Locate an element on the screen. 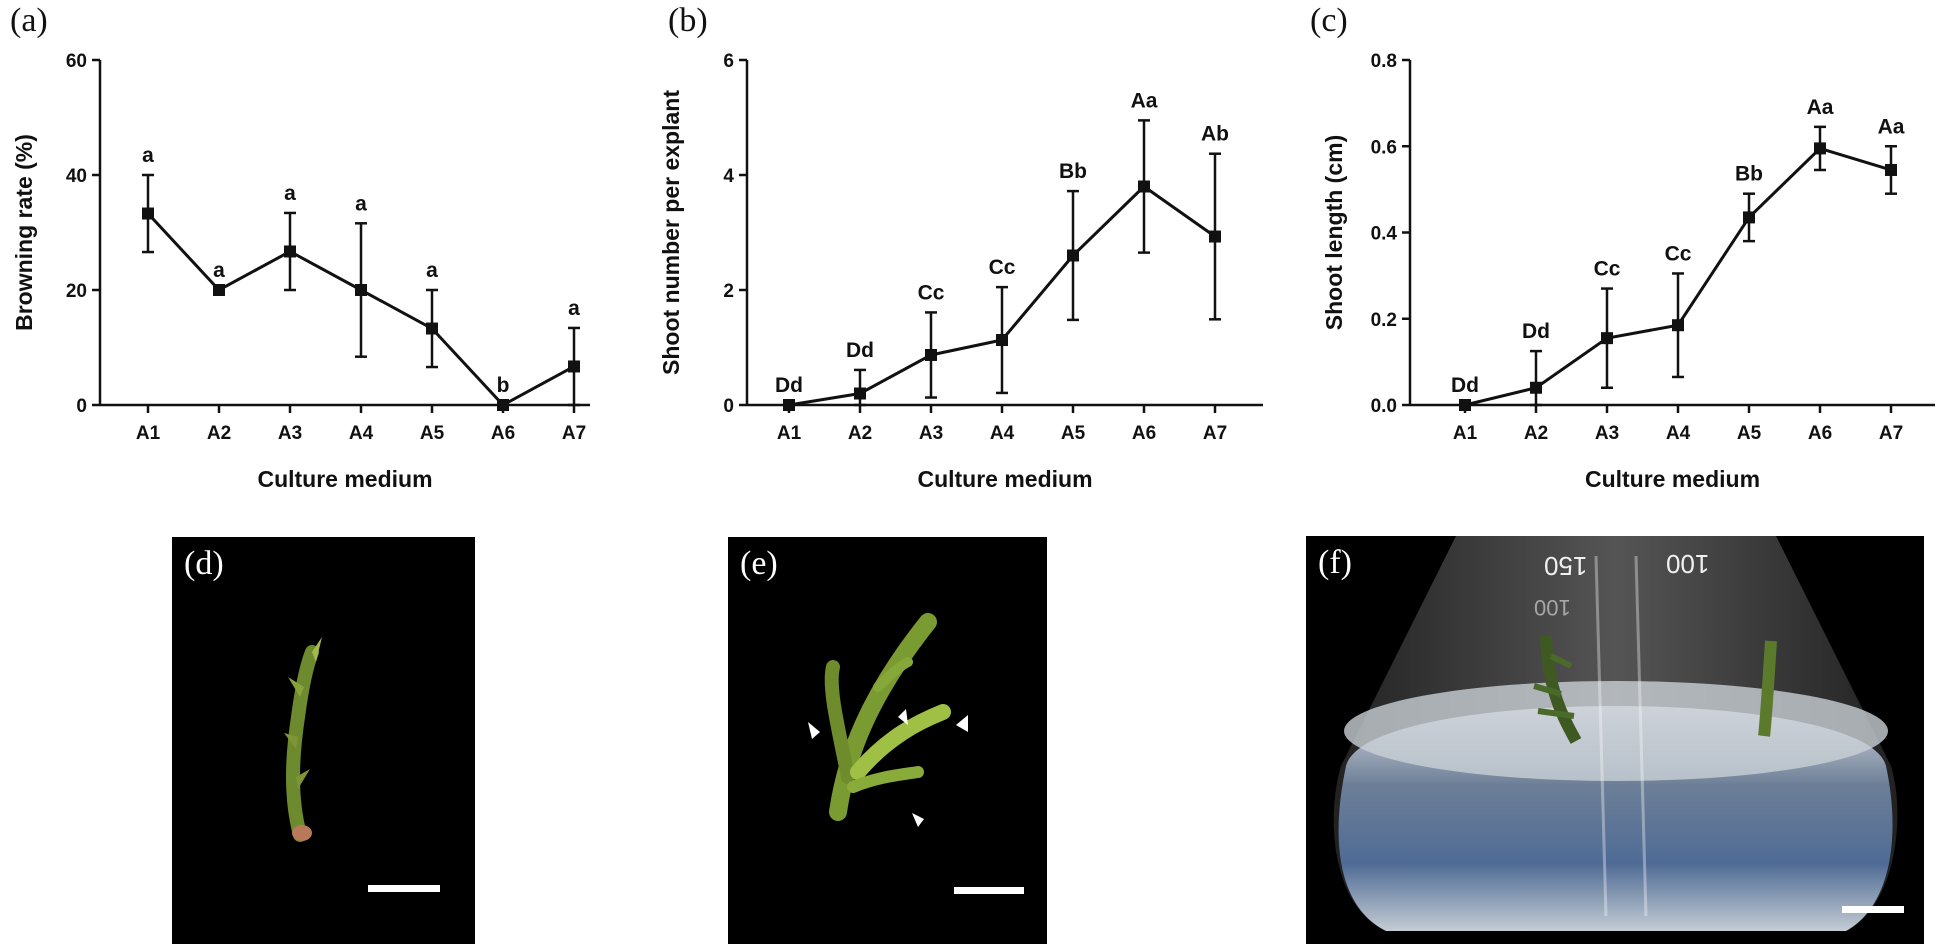  multi-shoot-cluster is located at coordinates (888, 720).